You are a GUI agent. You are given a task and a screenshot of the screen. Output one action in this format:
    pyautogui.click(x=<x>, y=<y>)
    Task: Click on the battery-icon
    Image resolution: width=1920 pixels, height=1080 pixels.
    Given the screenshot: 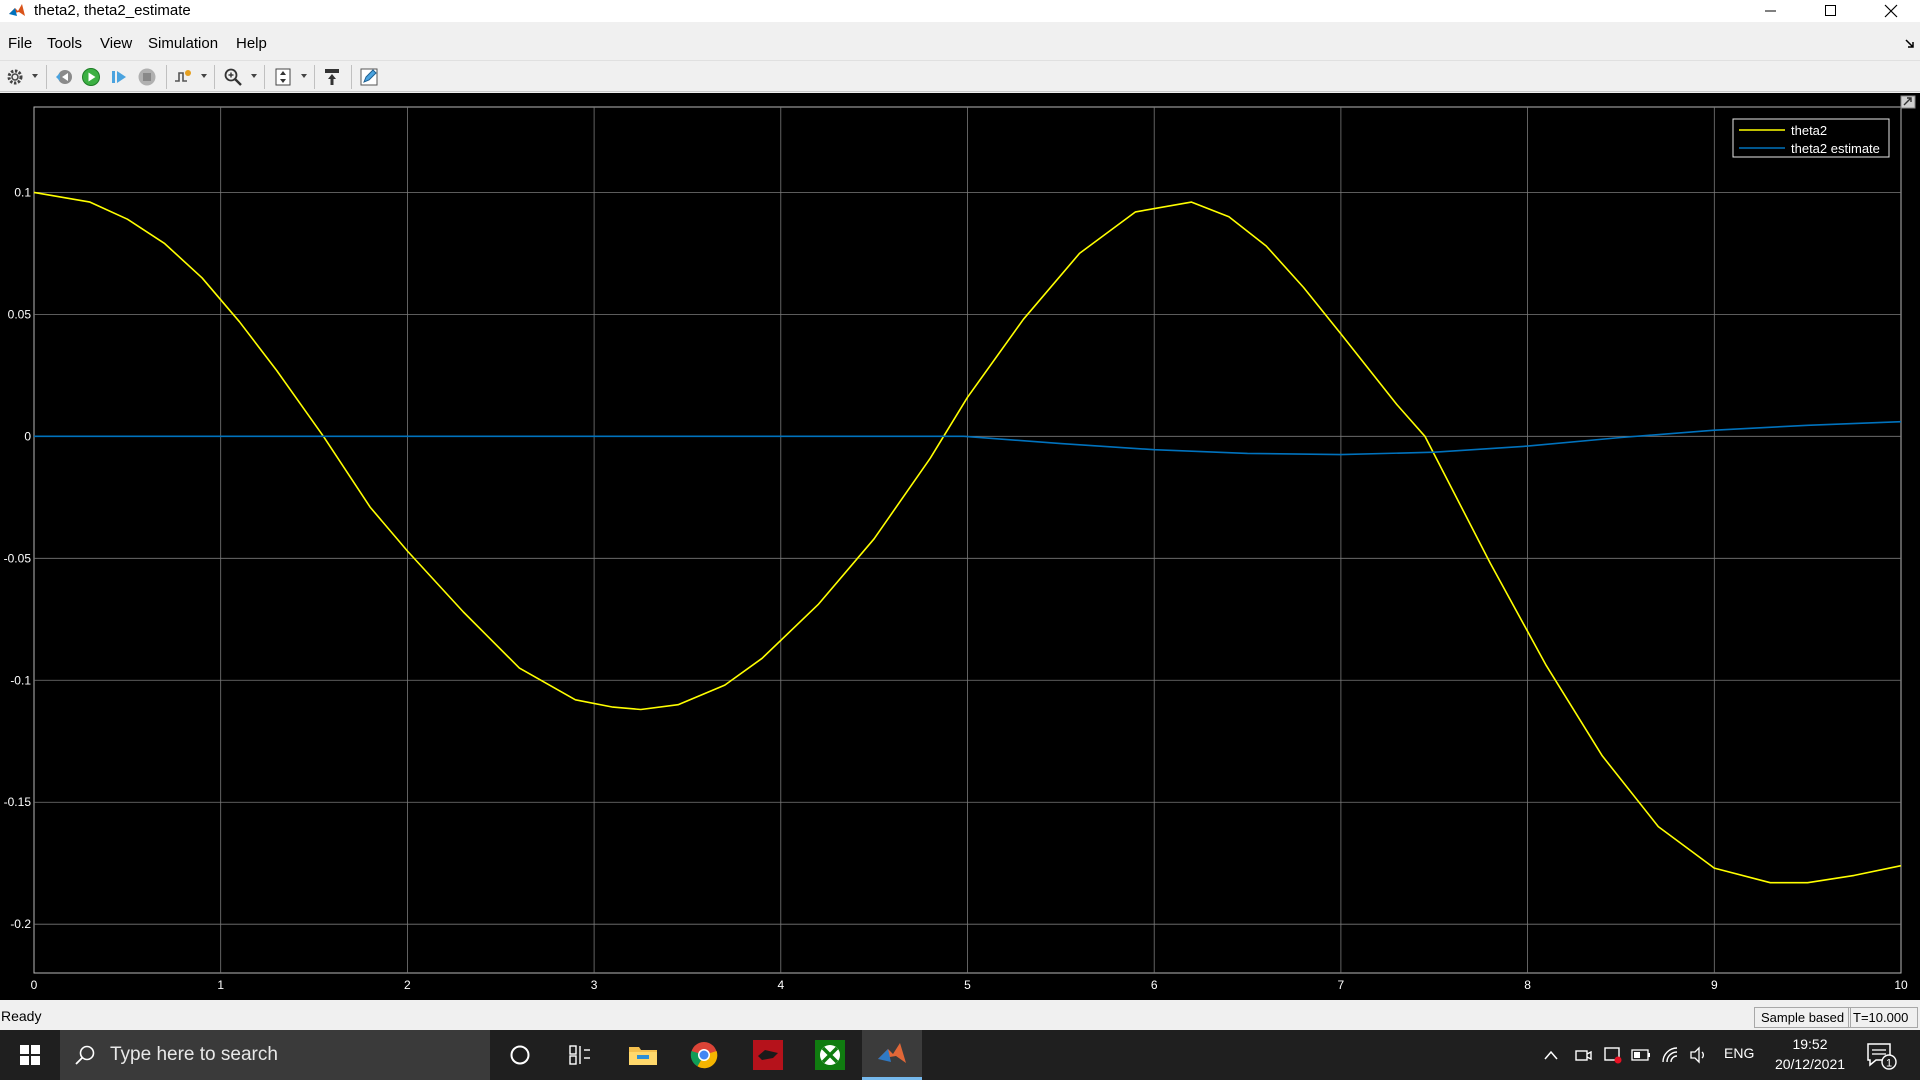 What is the action you would take?
    pyautogui.click(x=1640, y=1055)
    